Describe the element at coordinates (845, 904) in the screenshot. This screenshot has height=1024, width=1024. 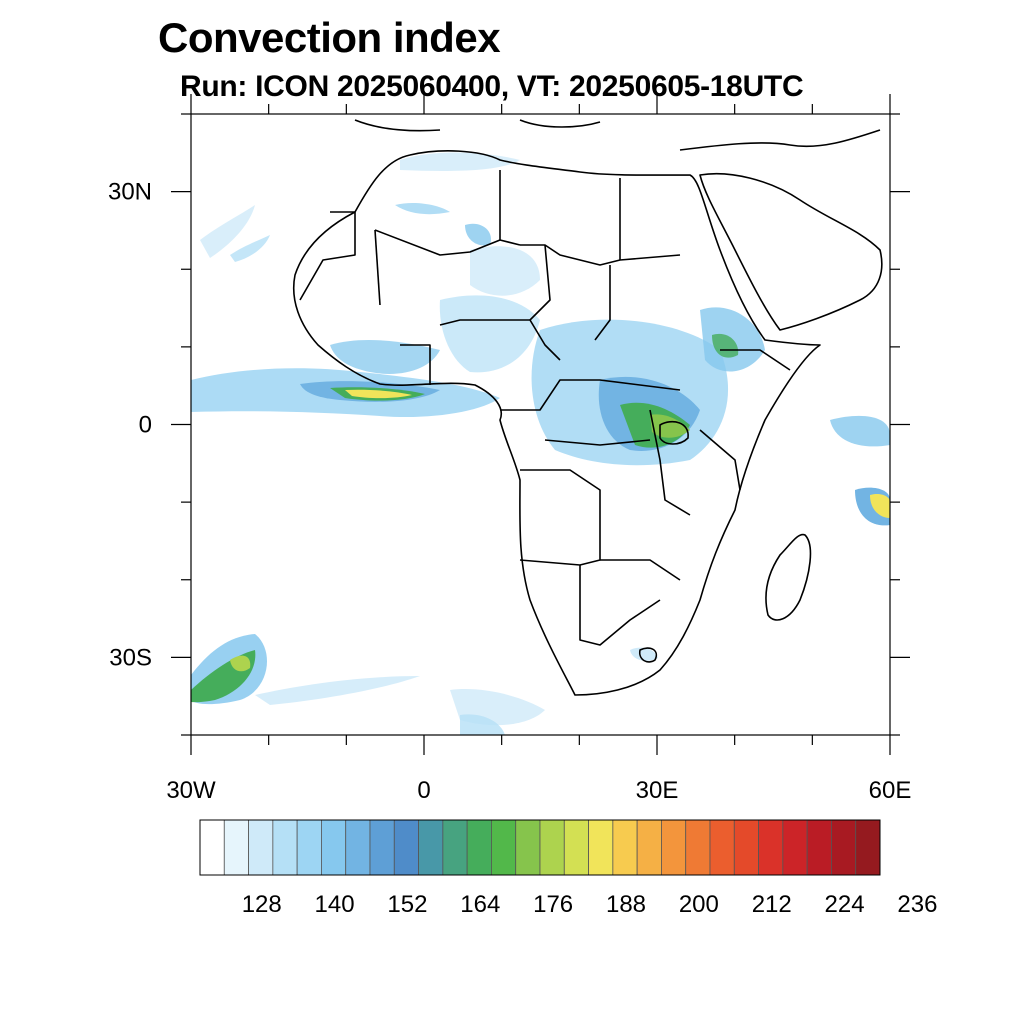
I see `colorbar-label: 224` at that location.